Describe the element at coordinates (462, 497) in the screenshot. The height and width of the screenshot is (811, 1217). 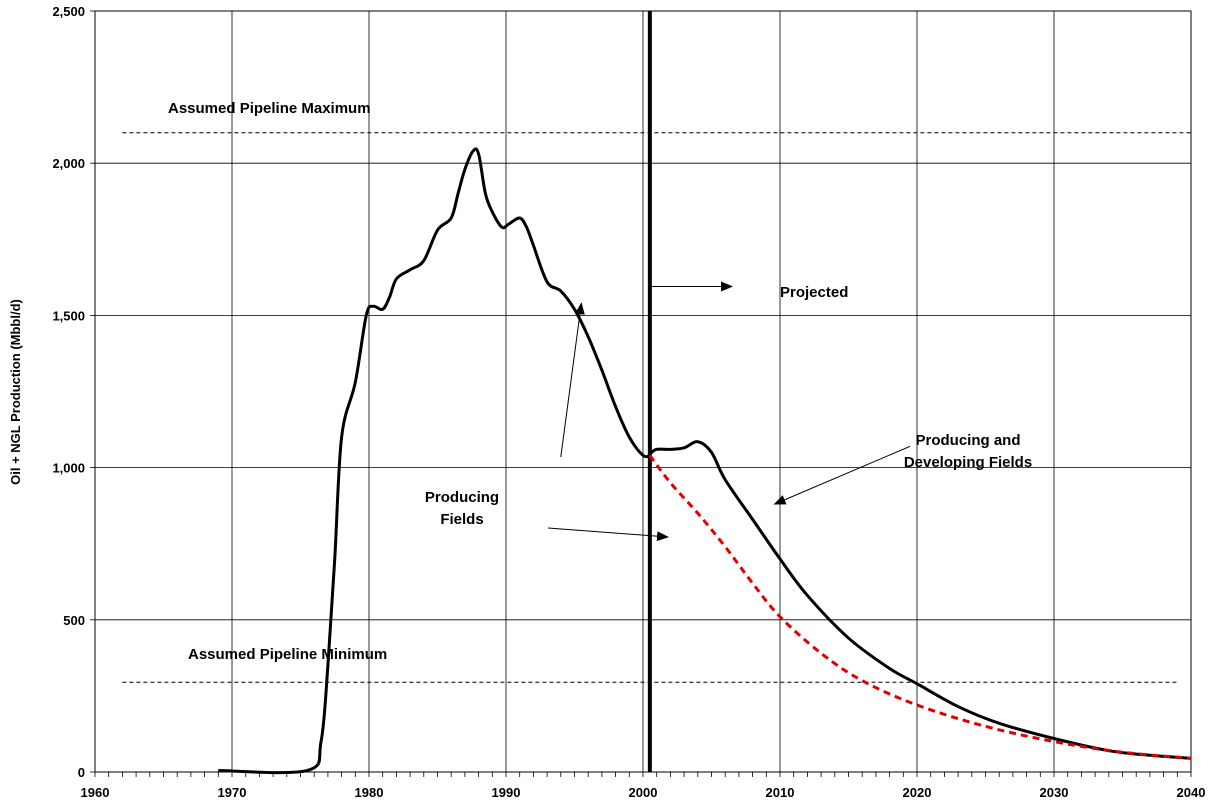
I see `annotation-line: Producing` at that location.